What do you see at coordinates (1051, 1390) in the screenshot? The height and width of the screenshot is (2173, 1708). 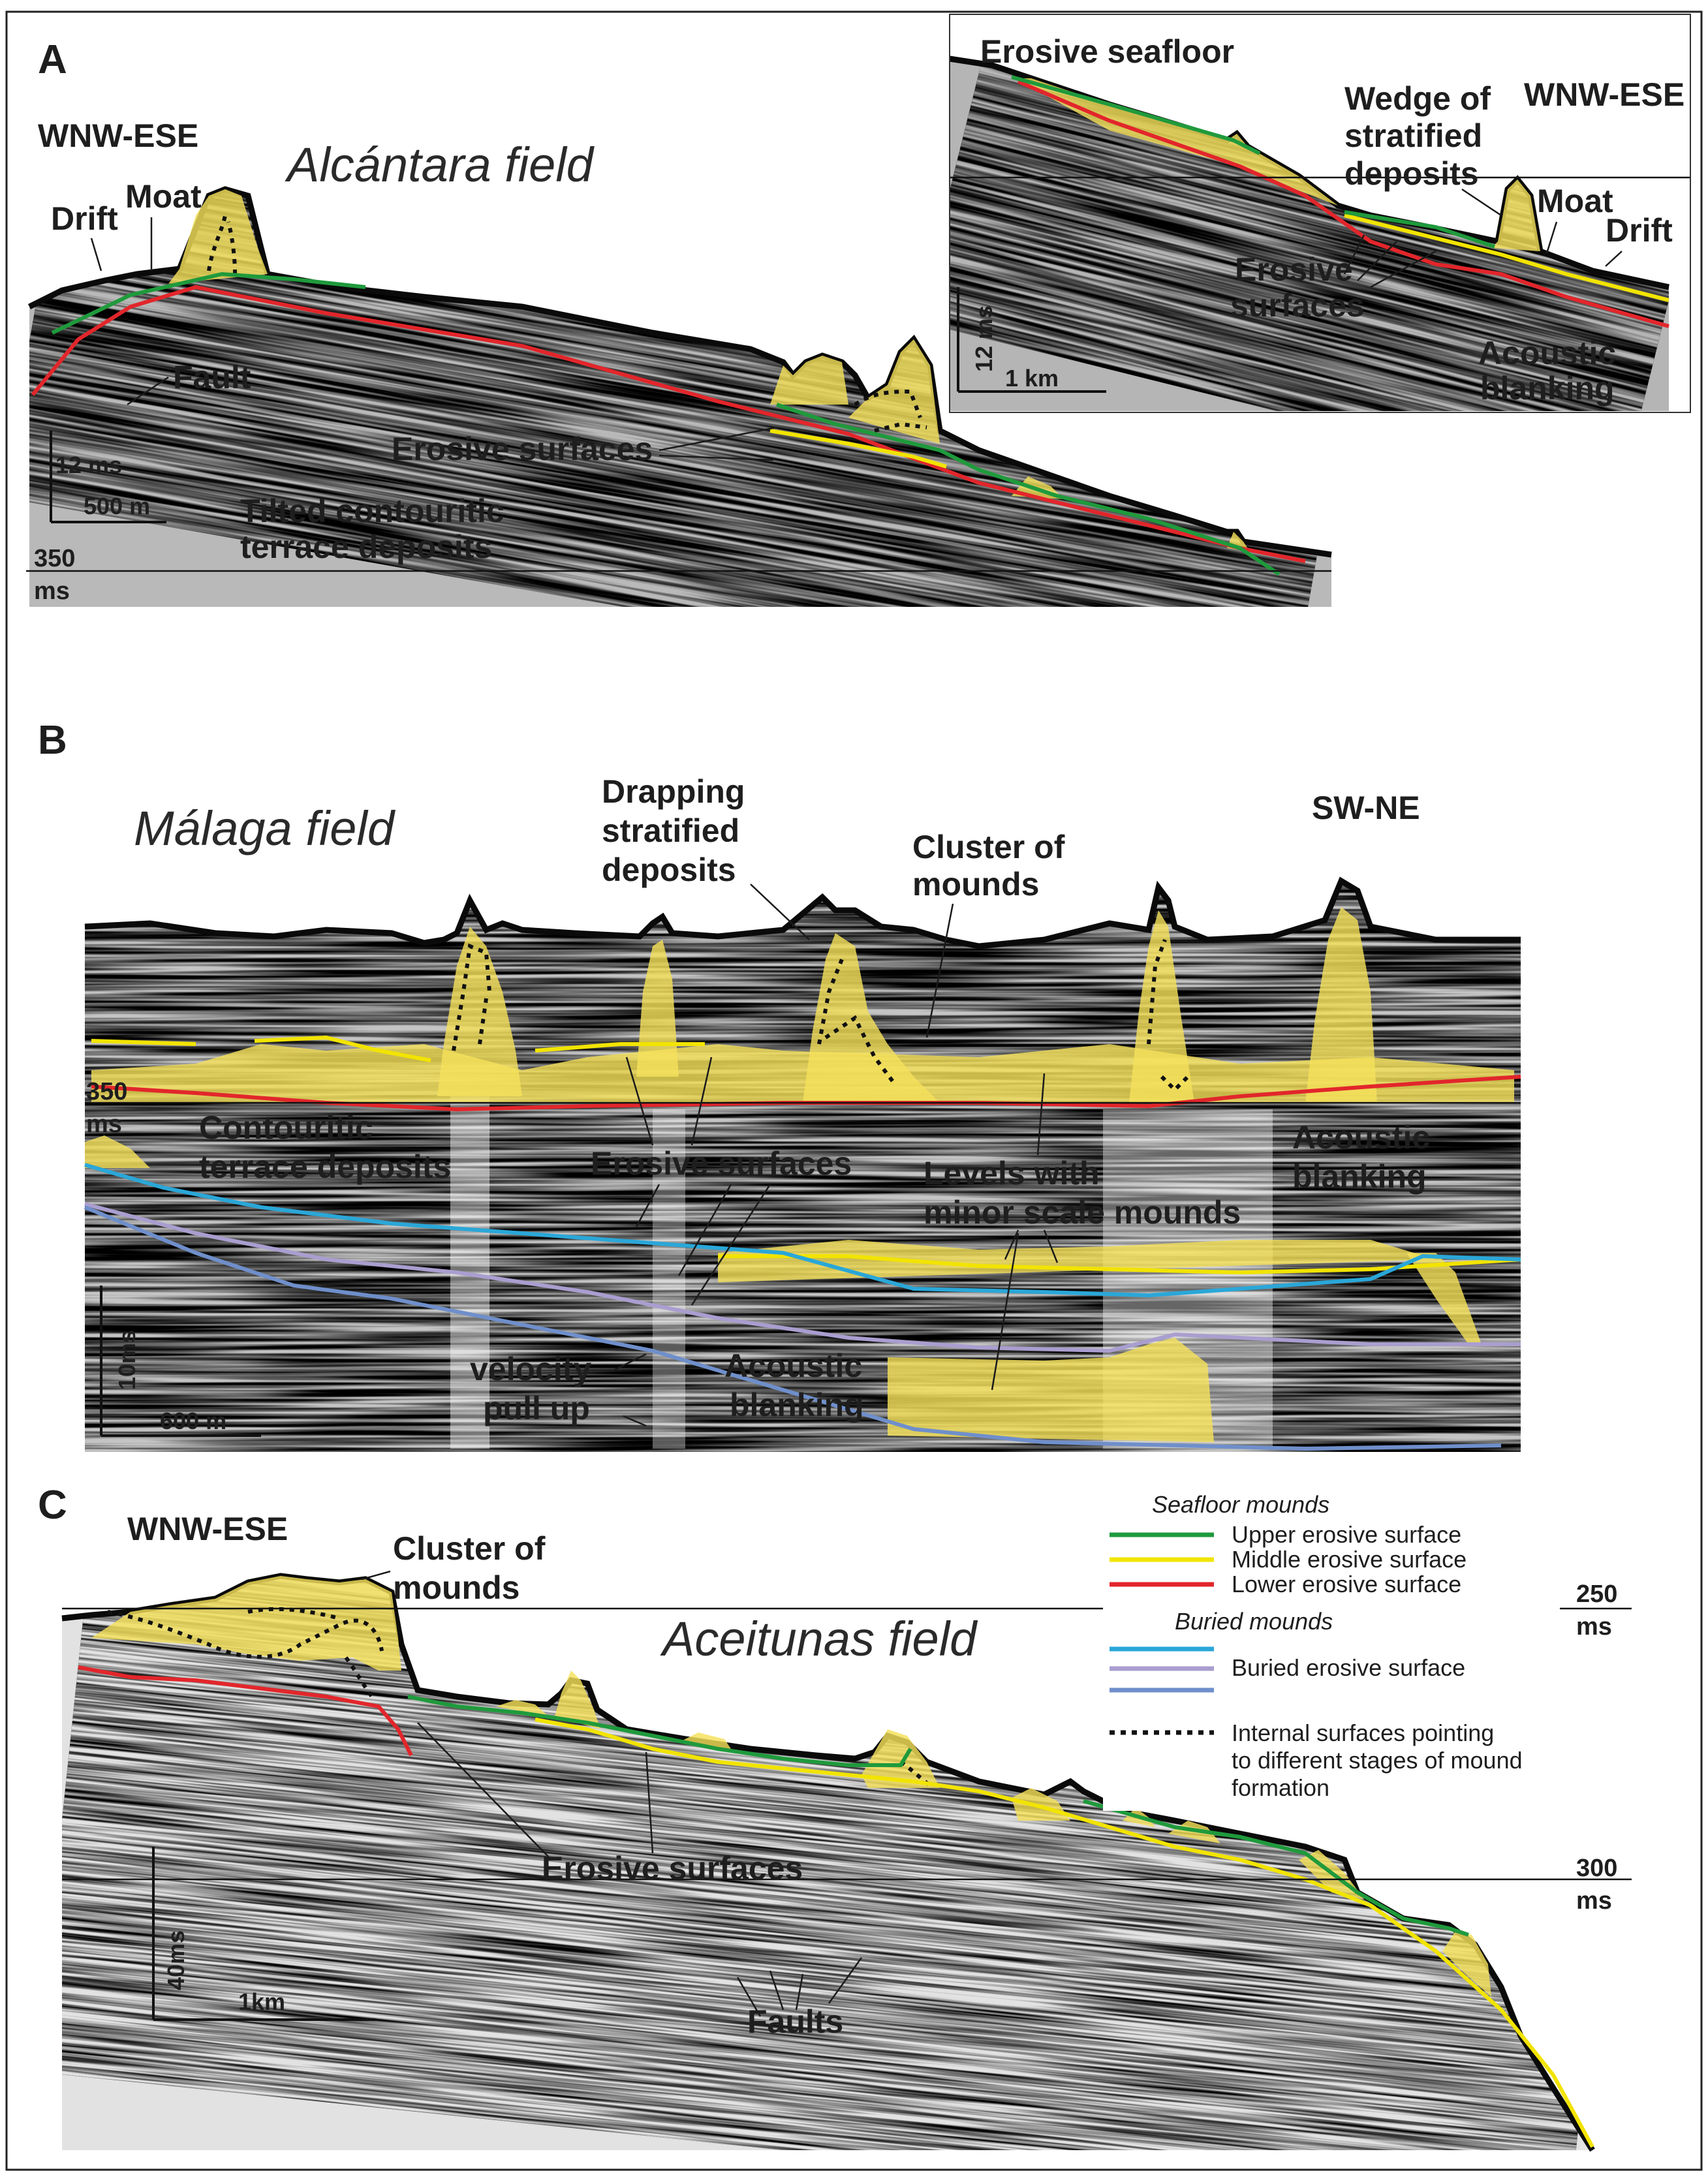 I see `panel-b-mound-blanking` at bounding box center [1051, 1390].